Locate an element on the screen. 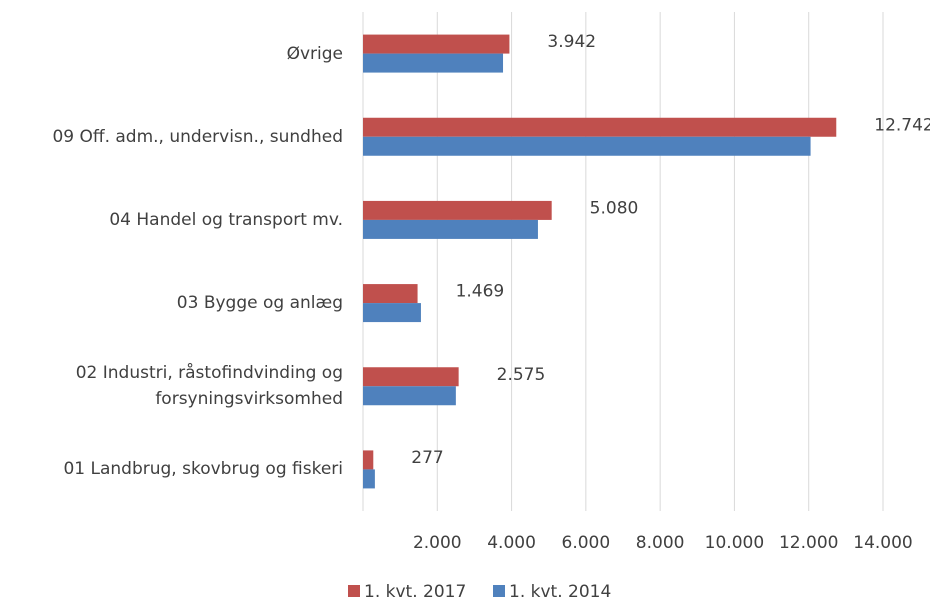  x-tick-label: 6.000 is located at coordinates (586, 543).